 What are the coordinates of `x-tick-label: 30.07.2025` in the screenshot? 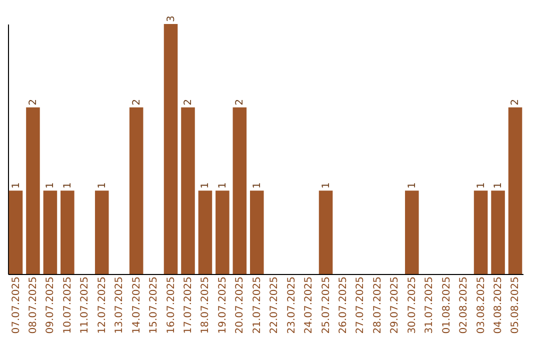 It's located at (412, 305).